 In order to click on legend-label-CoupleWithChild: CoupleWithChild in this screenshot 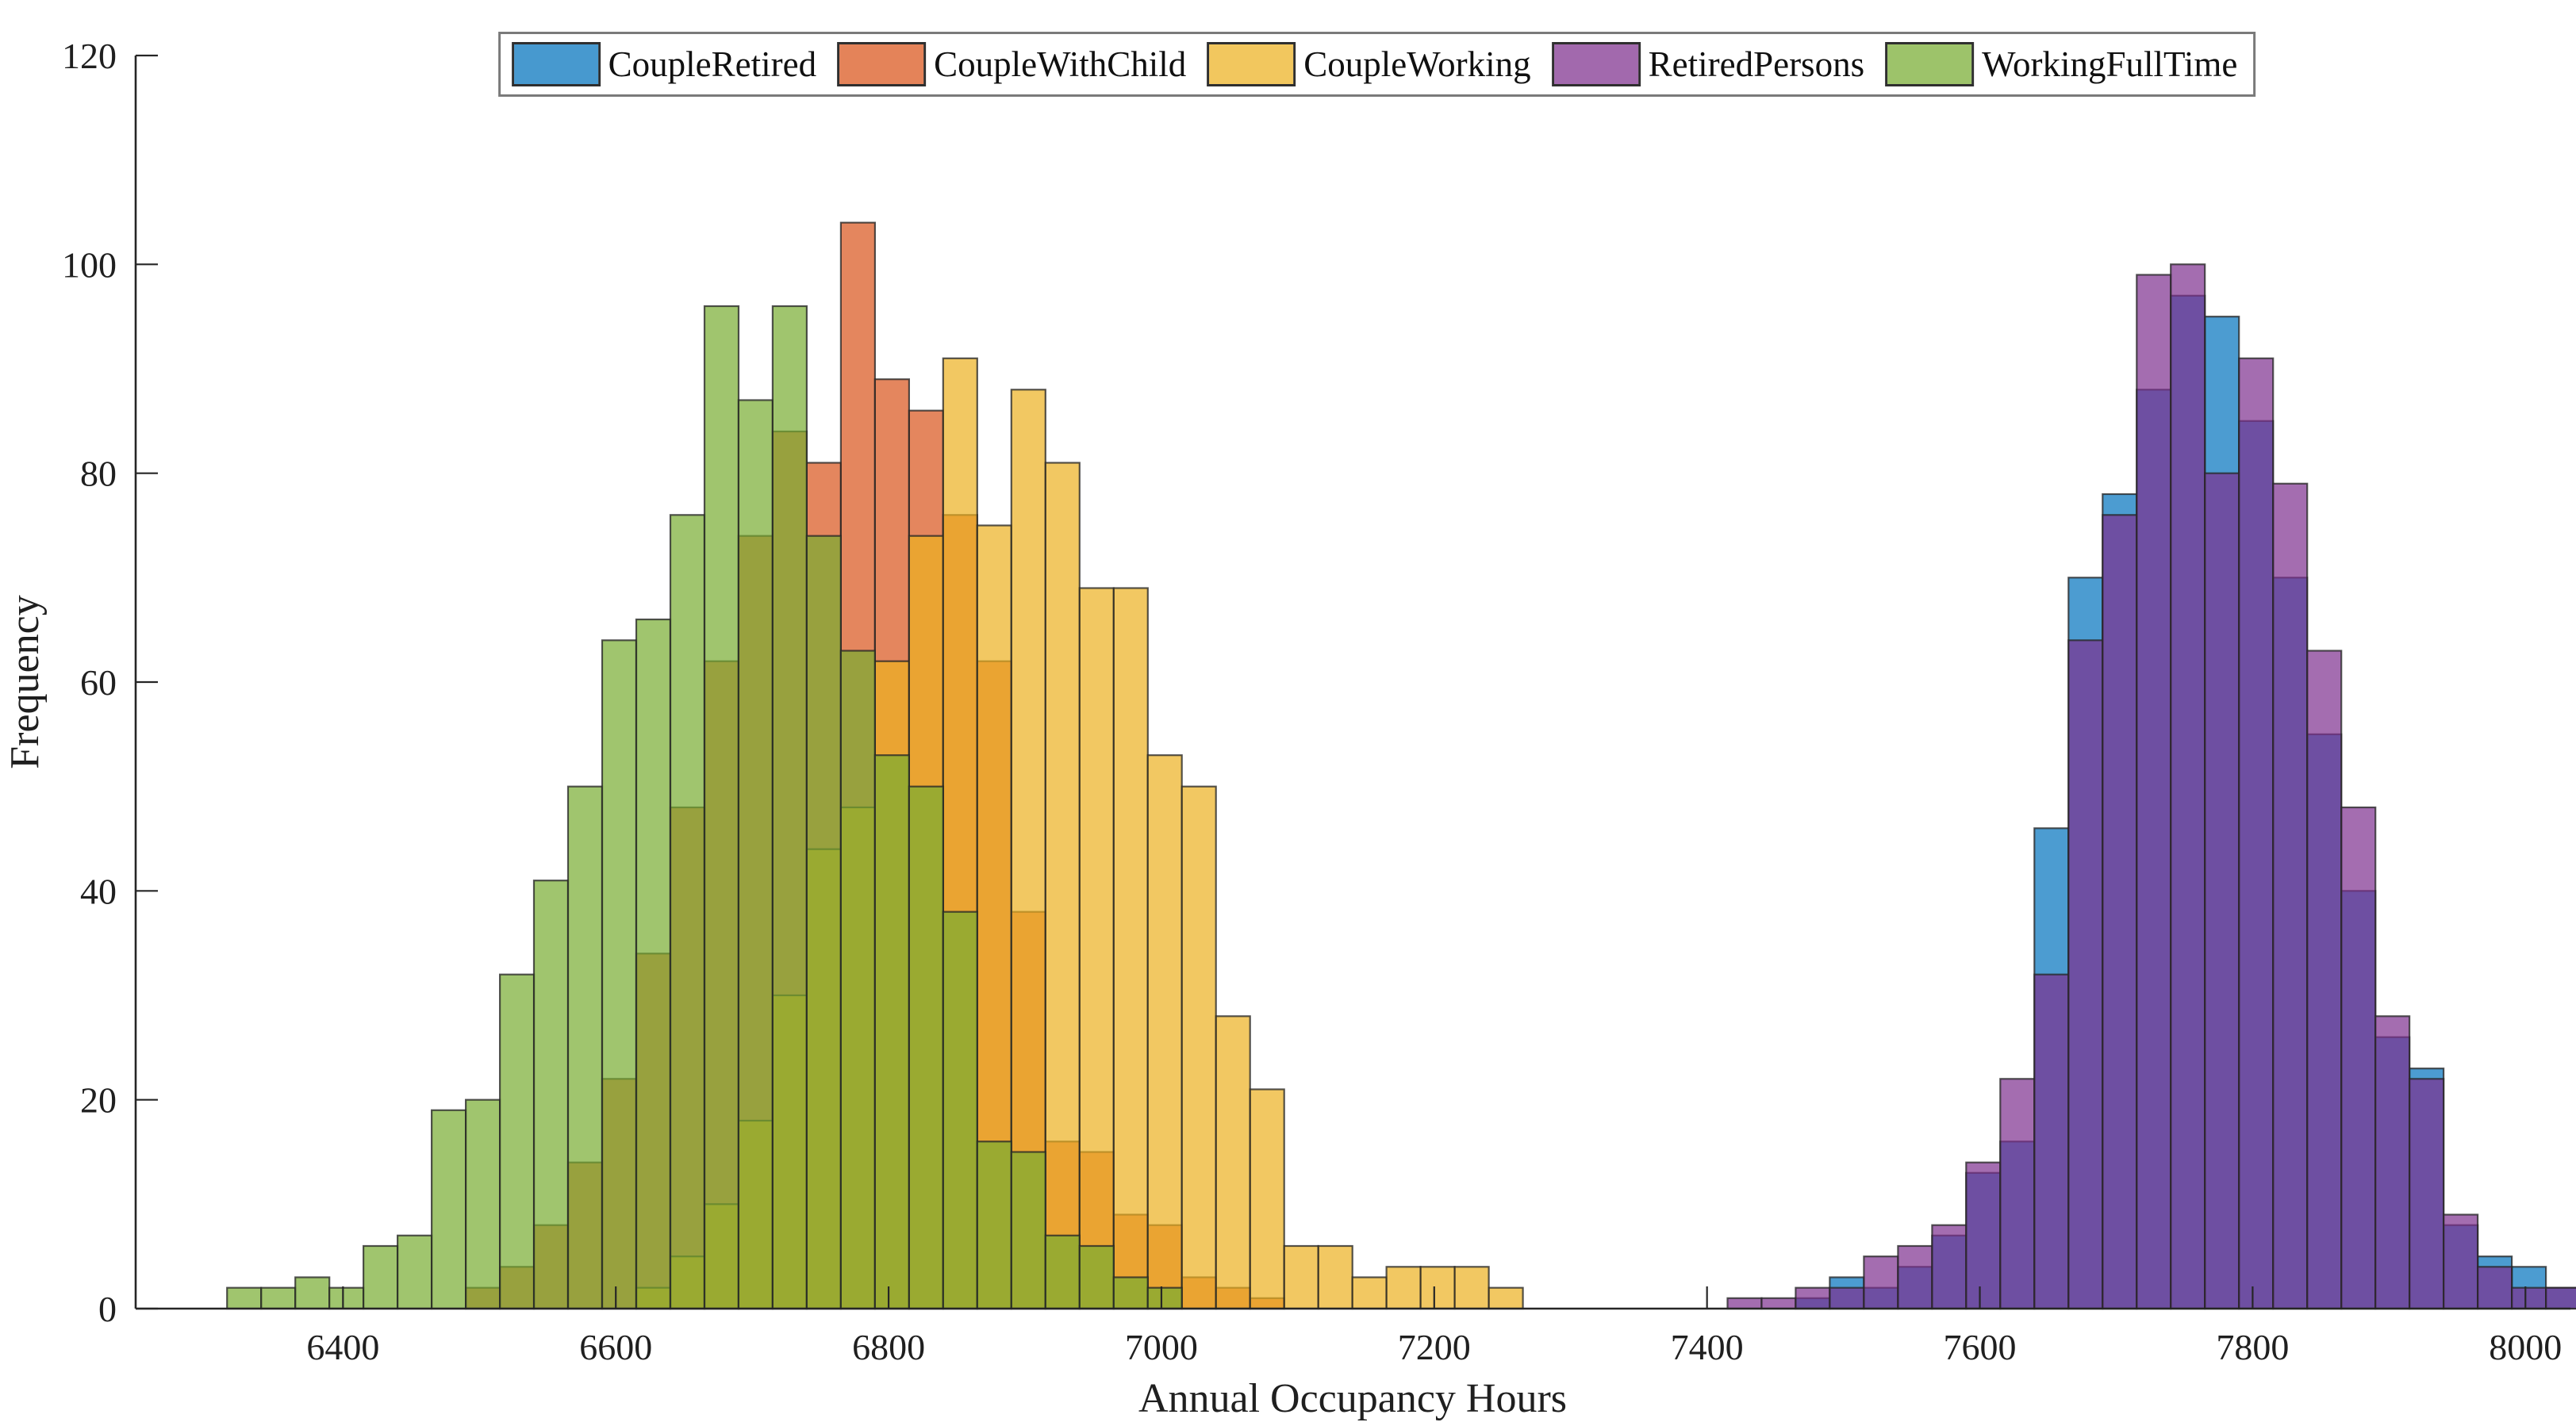, I will do `click(1060, 64)`.